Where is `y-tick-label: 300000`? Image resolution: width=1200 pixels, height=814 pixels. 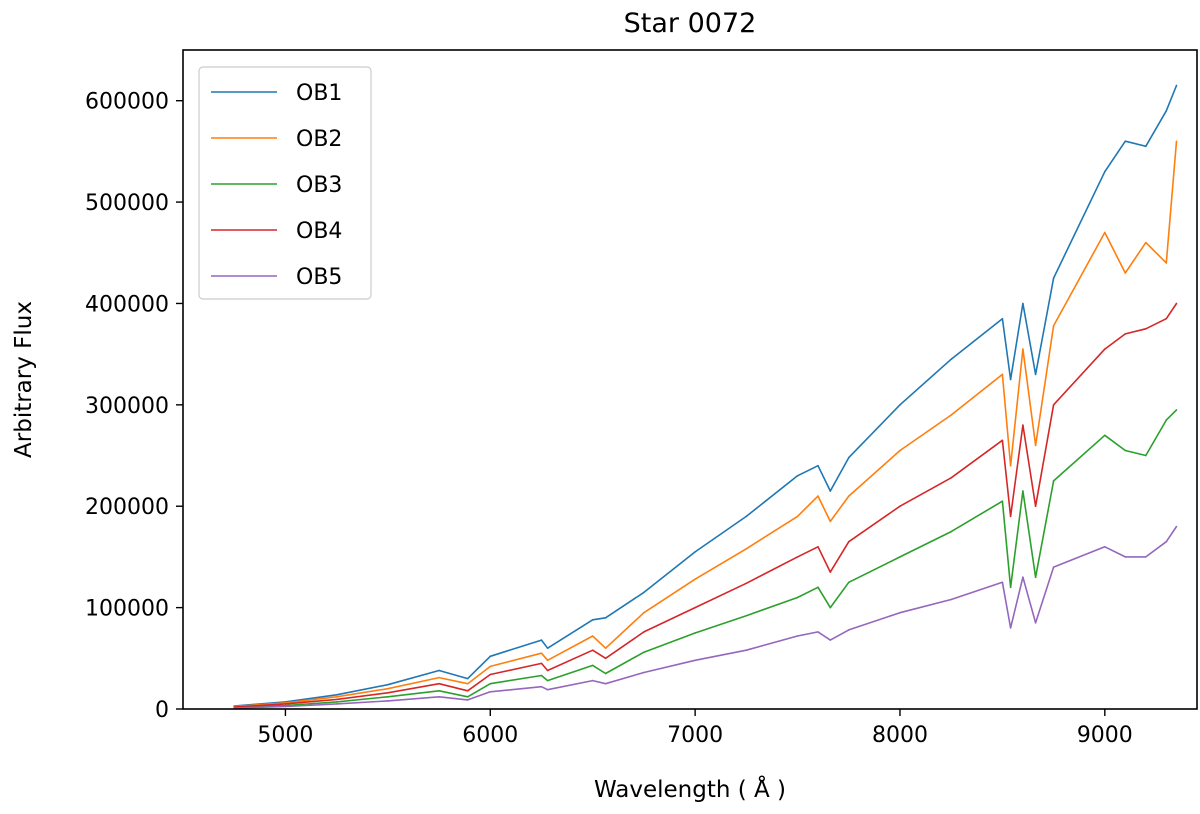 y-tick-label: 300000 is located at coordinates (127, 406).